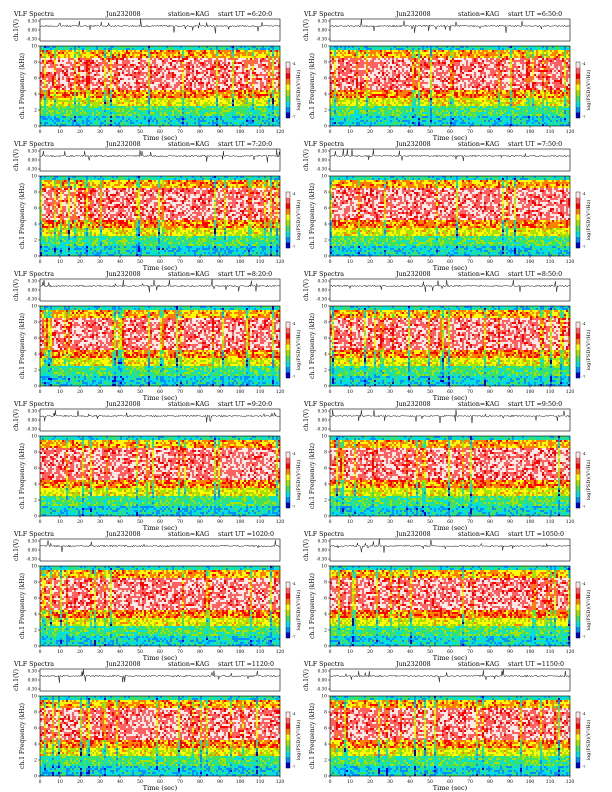  I want to click on time-tick-label: 80, so click(200, 522).